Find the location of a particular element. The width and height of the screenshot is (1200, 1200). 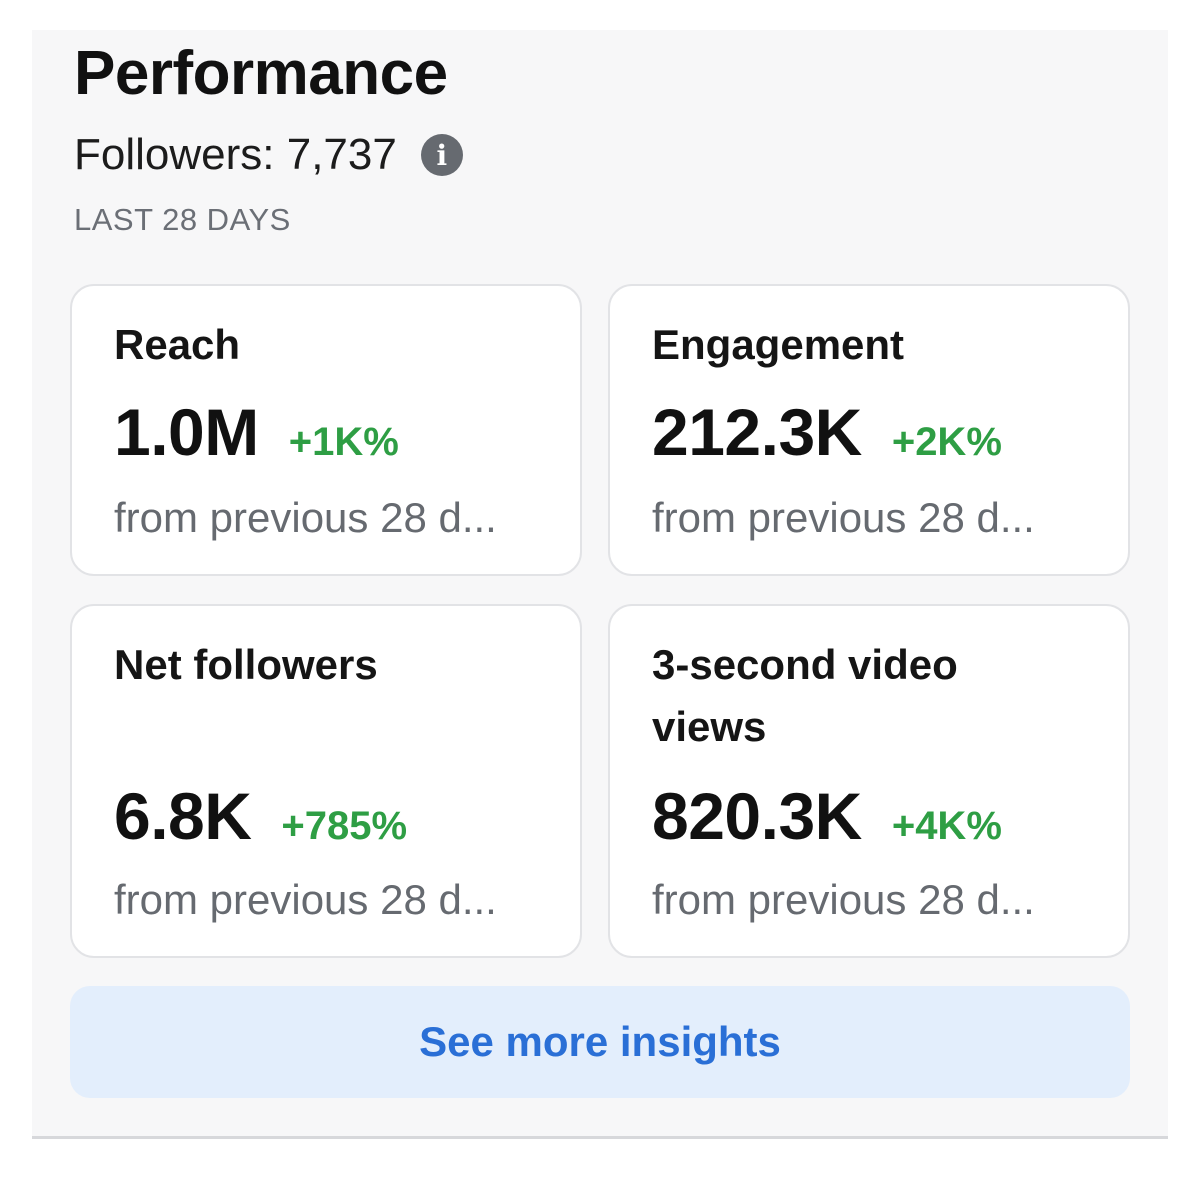

metric-value-row: 820.3K +4K% is located at coordinates (827, 816).